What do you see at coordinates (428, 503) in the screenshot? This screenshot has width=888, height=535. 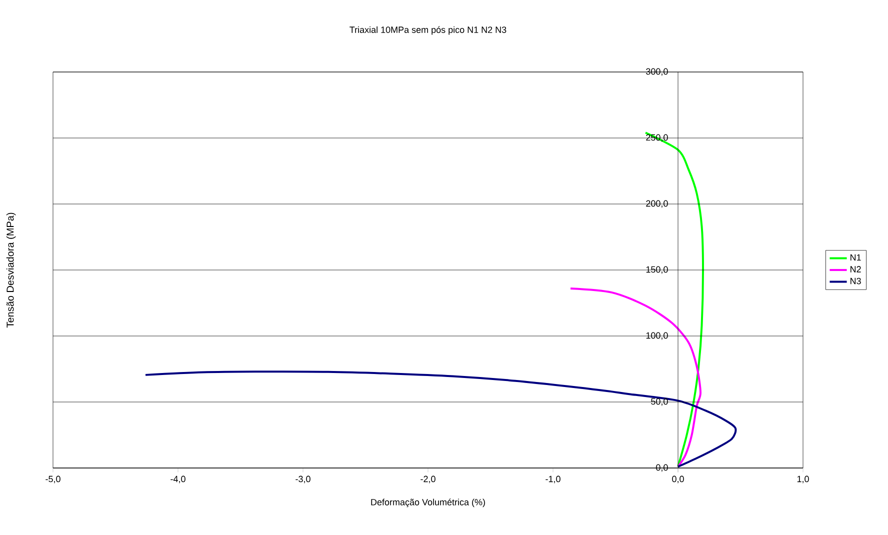 I see `x-axis-title: Deformação Volumétrica (%)` at bounding box center [428, 503].